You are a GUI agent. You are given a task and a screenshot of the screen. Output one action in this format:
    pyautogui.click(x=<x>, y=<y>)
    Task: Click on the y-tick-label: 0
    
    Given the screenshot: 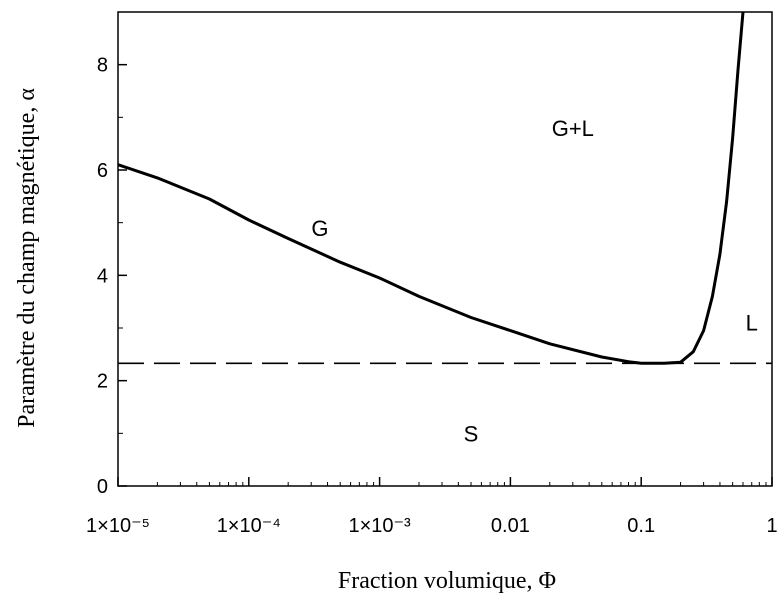 What is the action you would take?
    pyautogui.click(x=102, y=487)
    